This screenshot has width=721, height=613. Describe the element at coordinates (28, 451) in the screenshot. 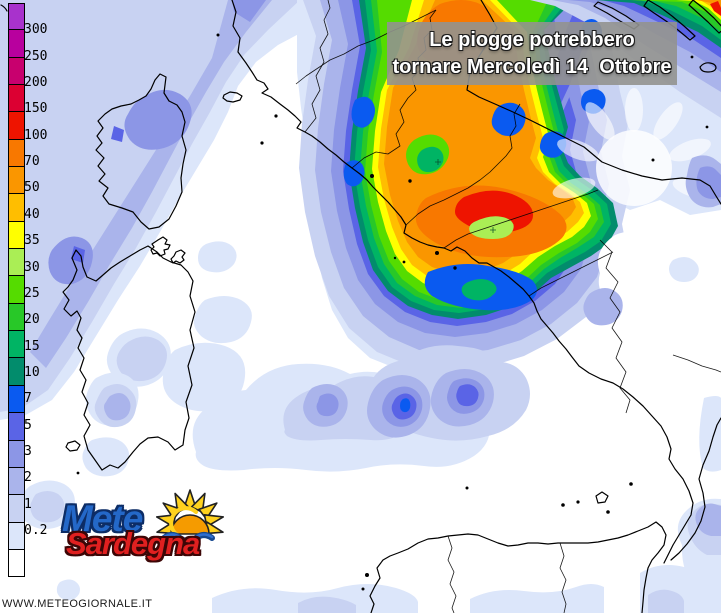

I see `legend-tick-label: 3` at that location.